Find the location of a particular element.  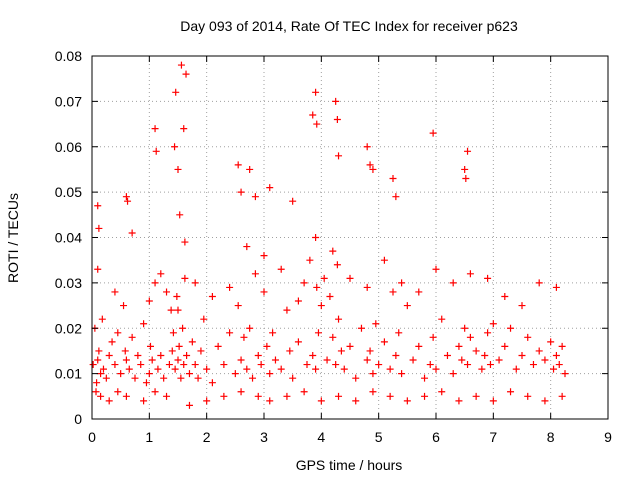

x-tick-label: 2 is located at coordinates (207, 437).